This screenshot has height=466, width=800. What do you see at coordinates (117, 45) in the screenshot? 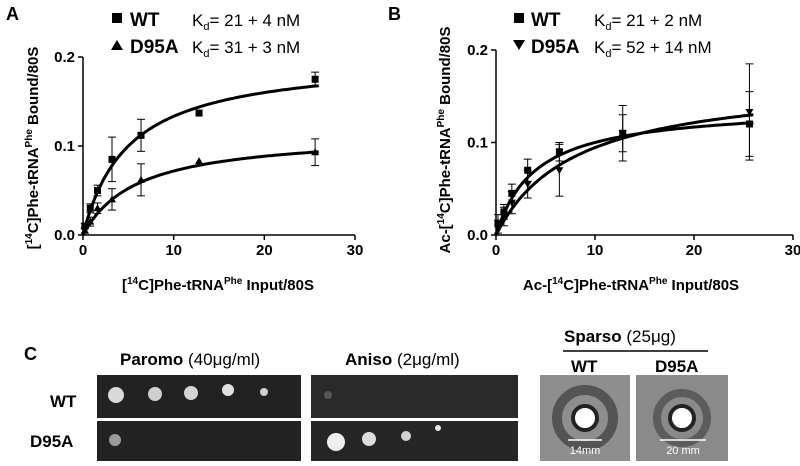
I see `legend-a-d95a-marker` at bounding box center [117, 45].